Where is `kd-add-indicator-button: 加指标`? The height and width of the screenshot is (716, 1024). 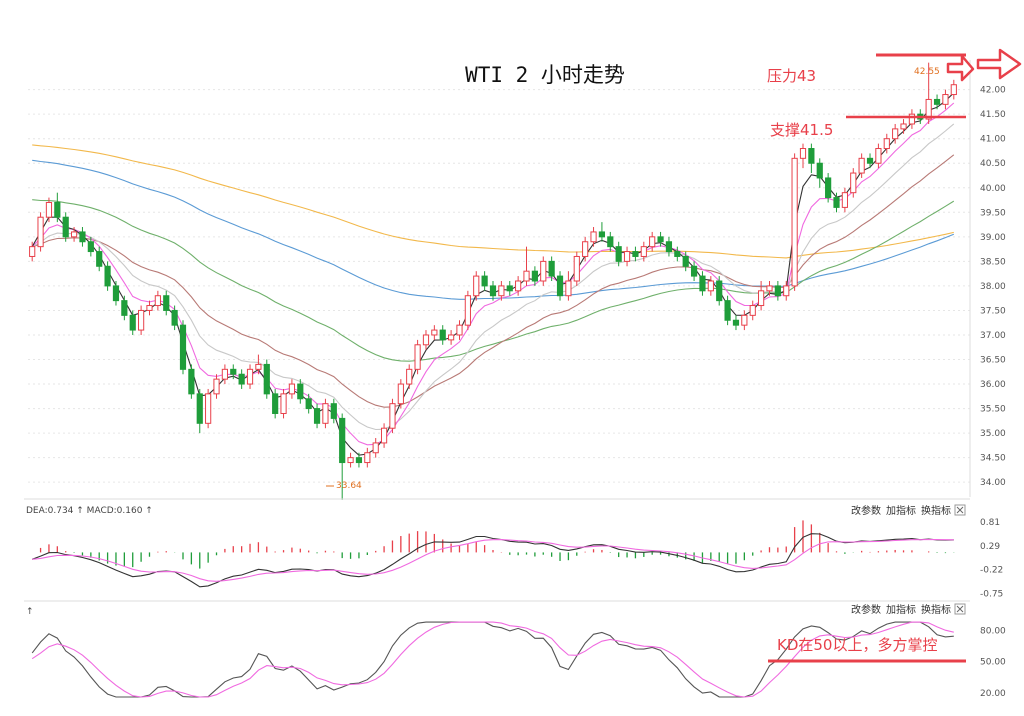
kd-add-indicator-button: 加指标 is located at coordinates (901, 609).